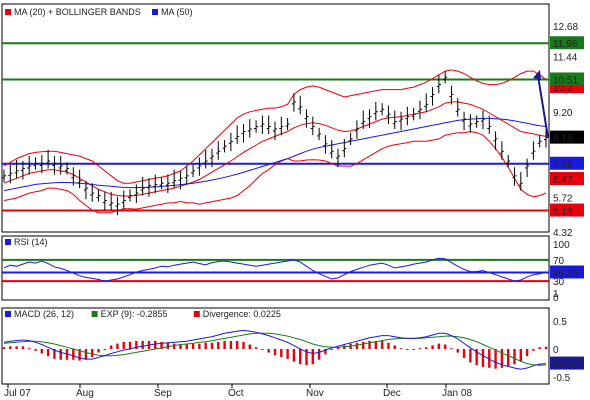  Describe the element at coordinates (556, 350) in the screenshot. I see `macd-tick-0: 0` at that location.